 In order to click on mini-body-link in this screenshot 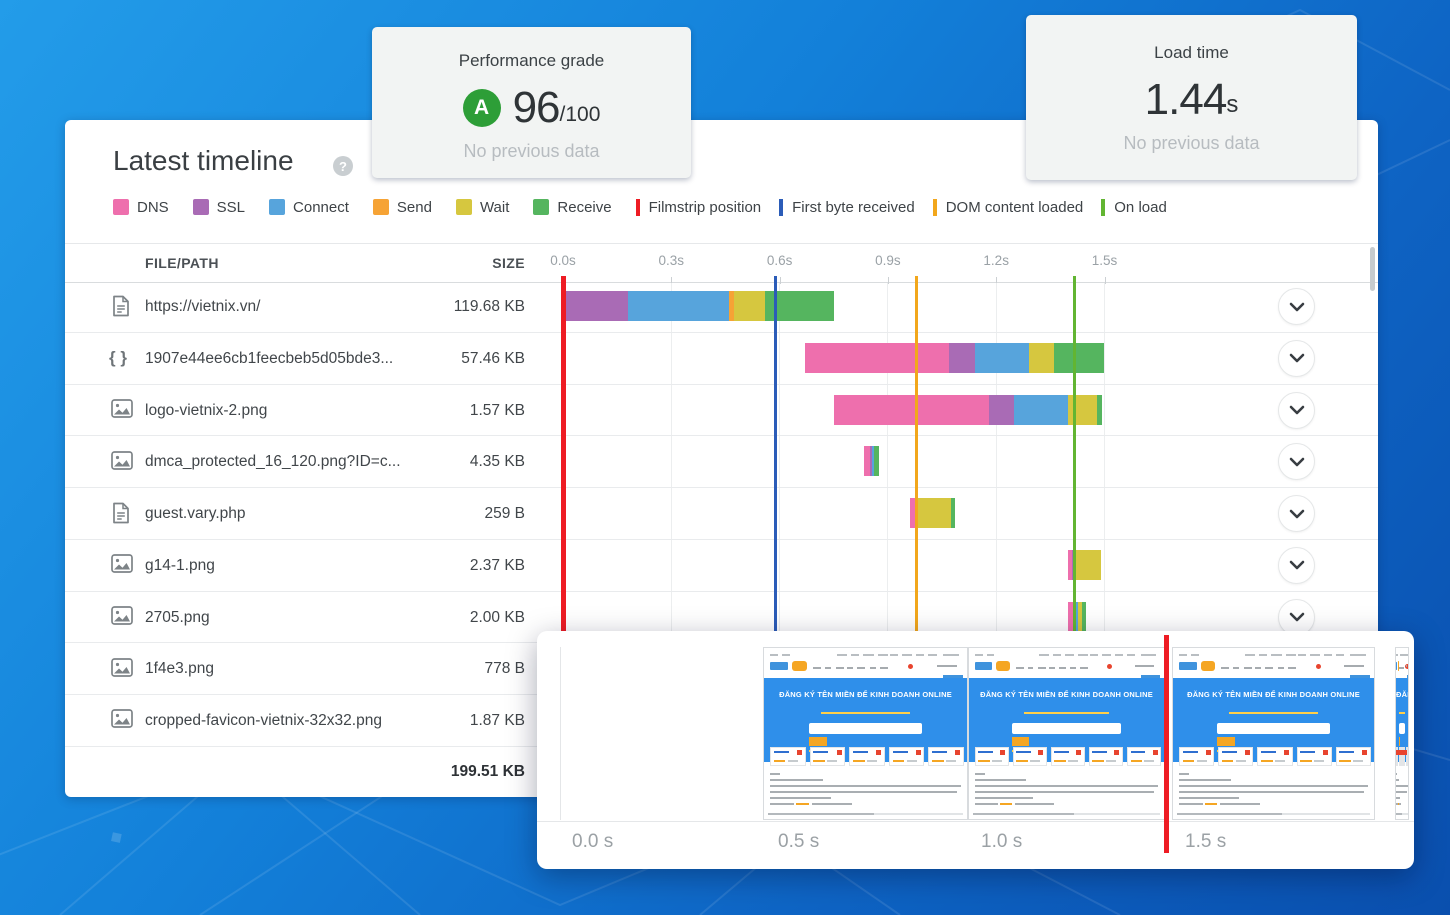, I will do `click(1398, 803)`.